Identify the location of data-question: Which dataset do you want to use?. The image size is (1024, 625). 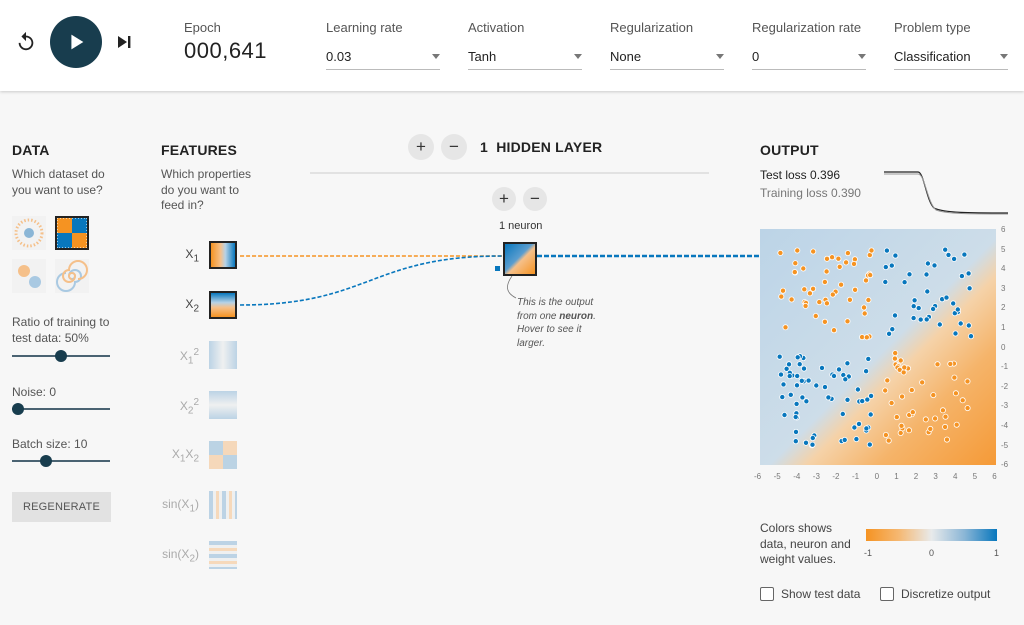
(58, 182).